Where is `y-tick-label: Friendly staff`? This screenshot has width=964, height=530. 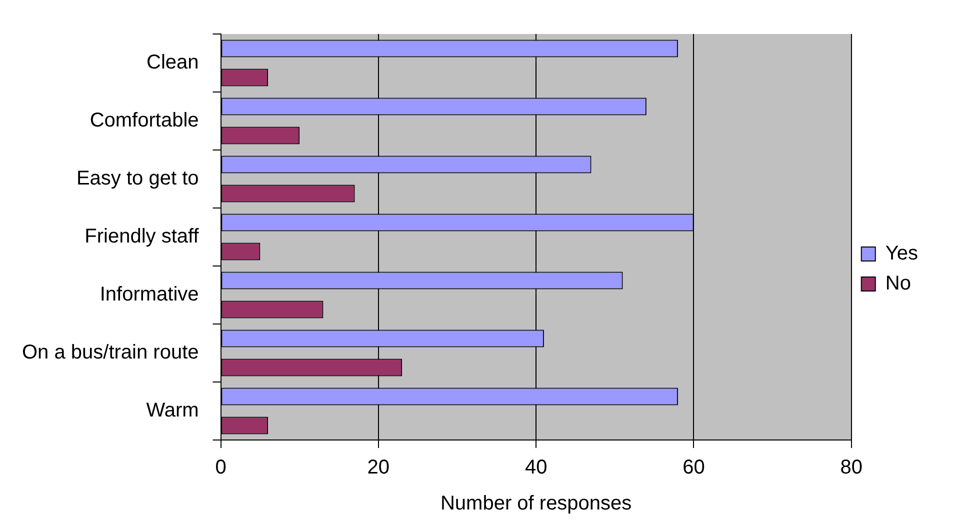 y-tick-label: Friendly staff is located at coordinates (142, 237).